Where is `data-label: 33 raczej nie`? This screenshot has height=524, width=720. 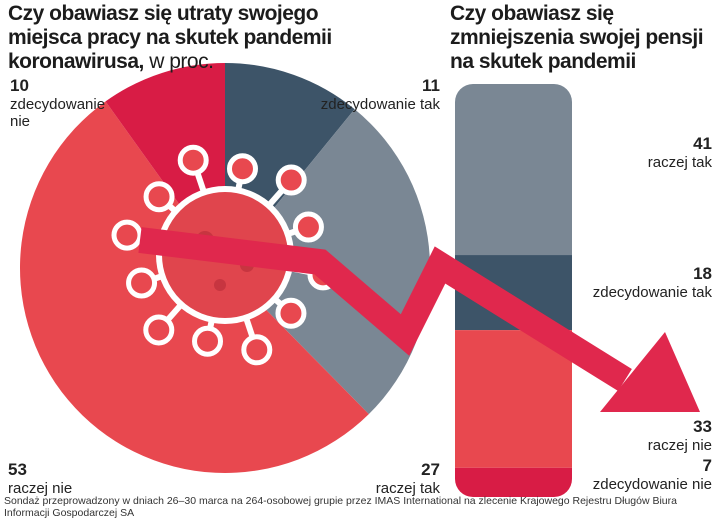 data-label: 33 raczej nie is located at coordinates (642, 435).